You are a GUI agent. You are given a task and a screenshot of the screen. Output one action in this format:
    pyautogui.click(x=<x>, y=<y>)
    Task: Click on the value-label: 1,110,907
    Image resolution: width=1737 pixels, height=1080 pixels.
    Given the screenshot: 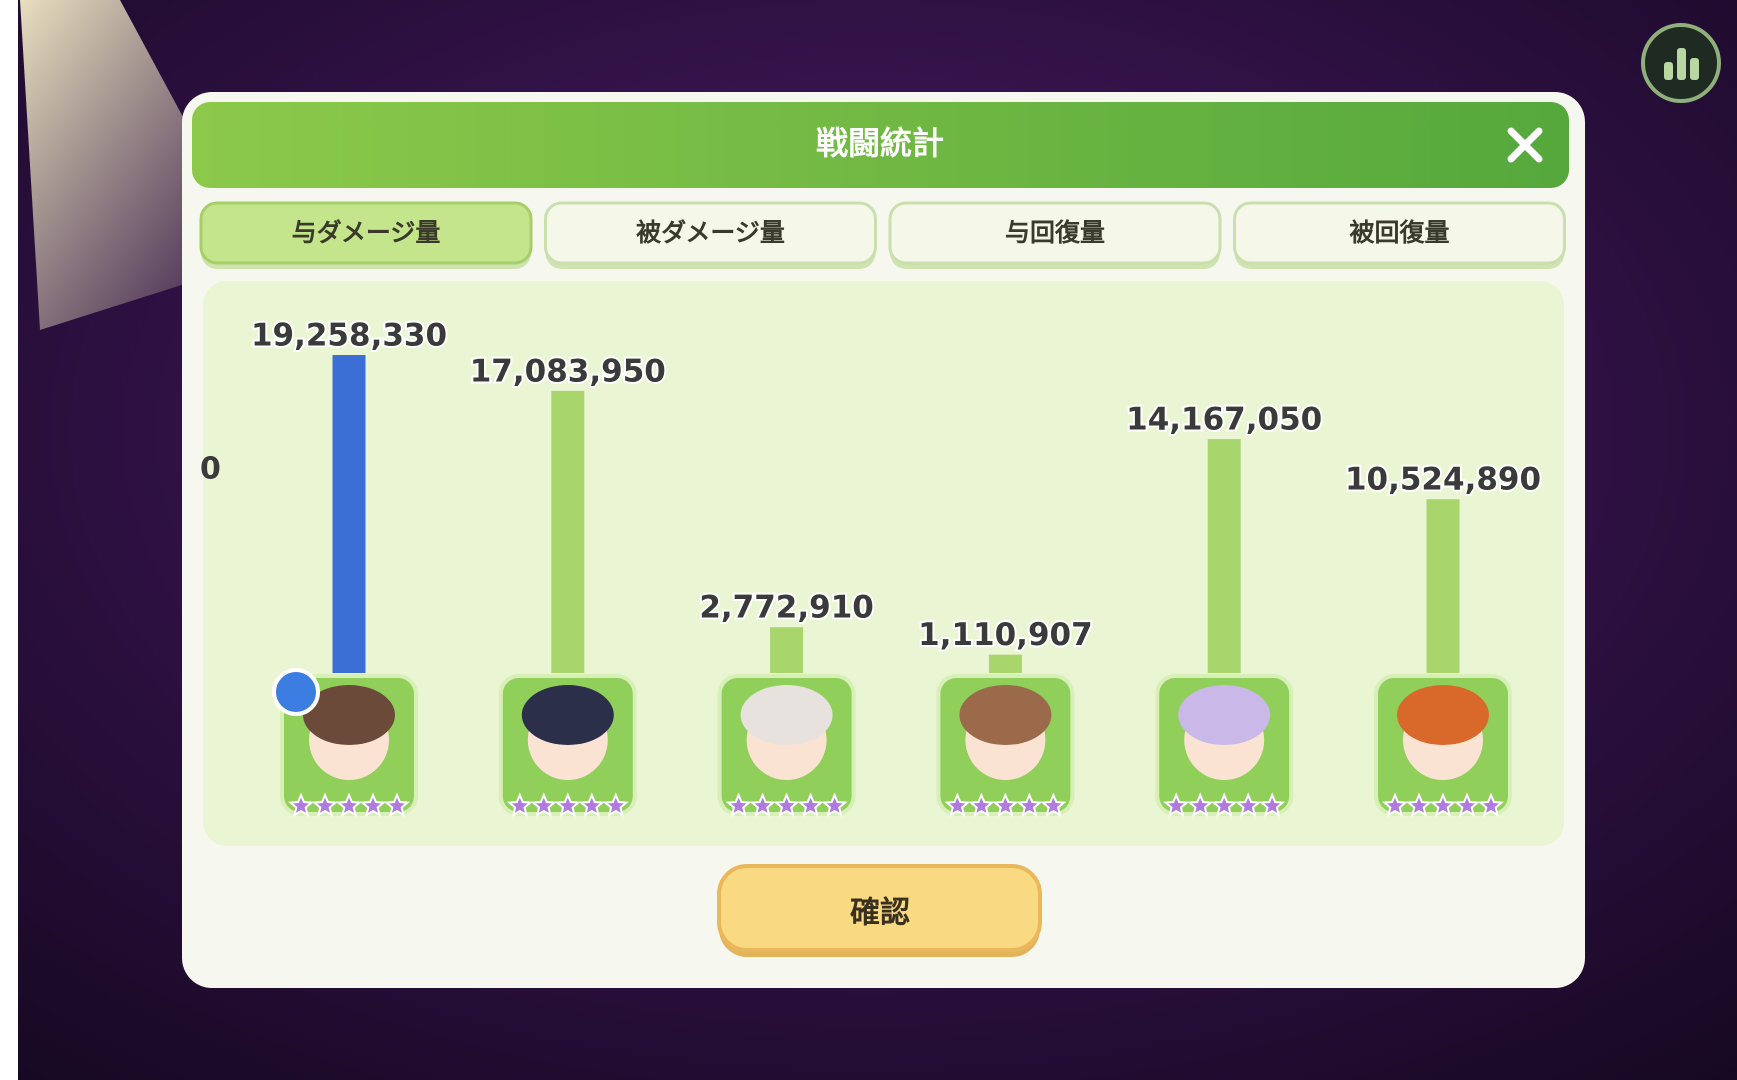 What is the action you would take?
    pyautogui.click(x=1005, y=635)
    